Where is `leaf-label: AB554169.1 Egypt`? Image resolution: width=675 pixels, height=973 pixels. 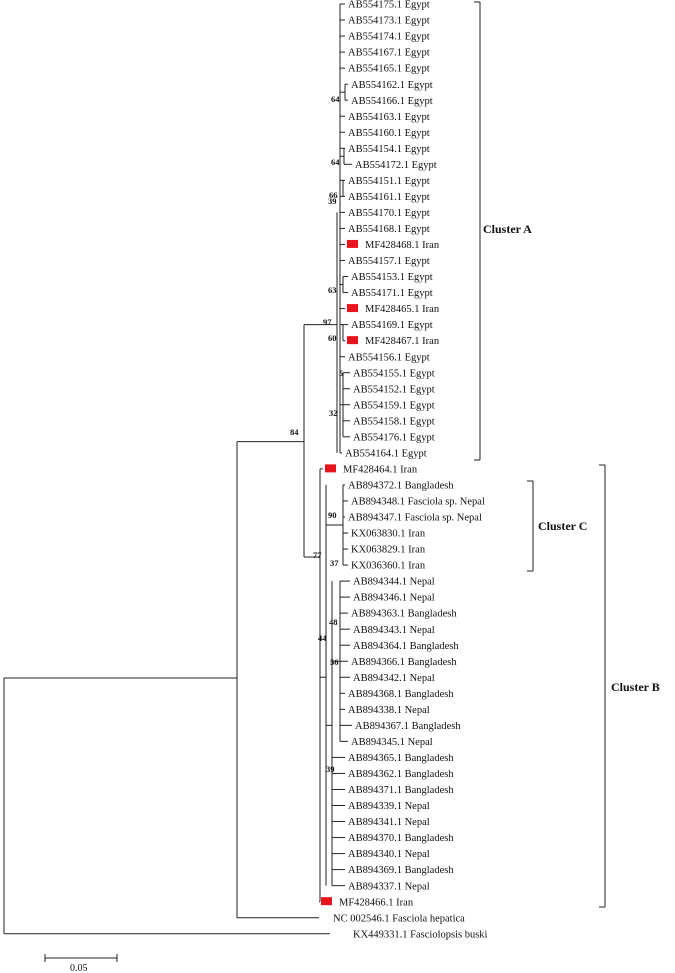
leaf-label: AB554169.1 Egypt is located at coordinates (392, 325).